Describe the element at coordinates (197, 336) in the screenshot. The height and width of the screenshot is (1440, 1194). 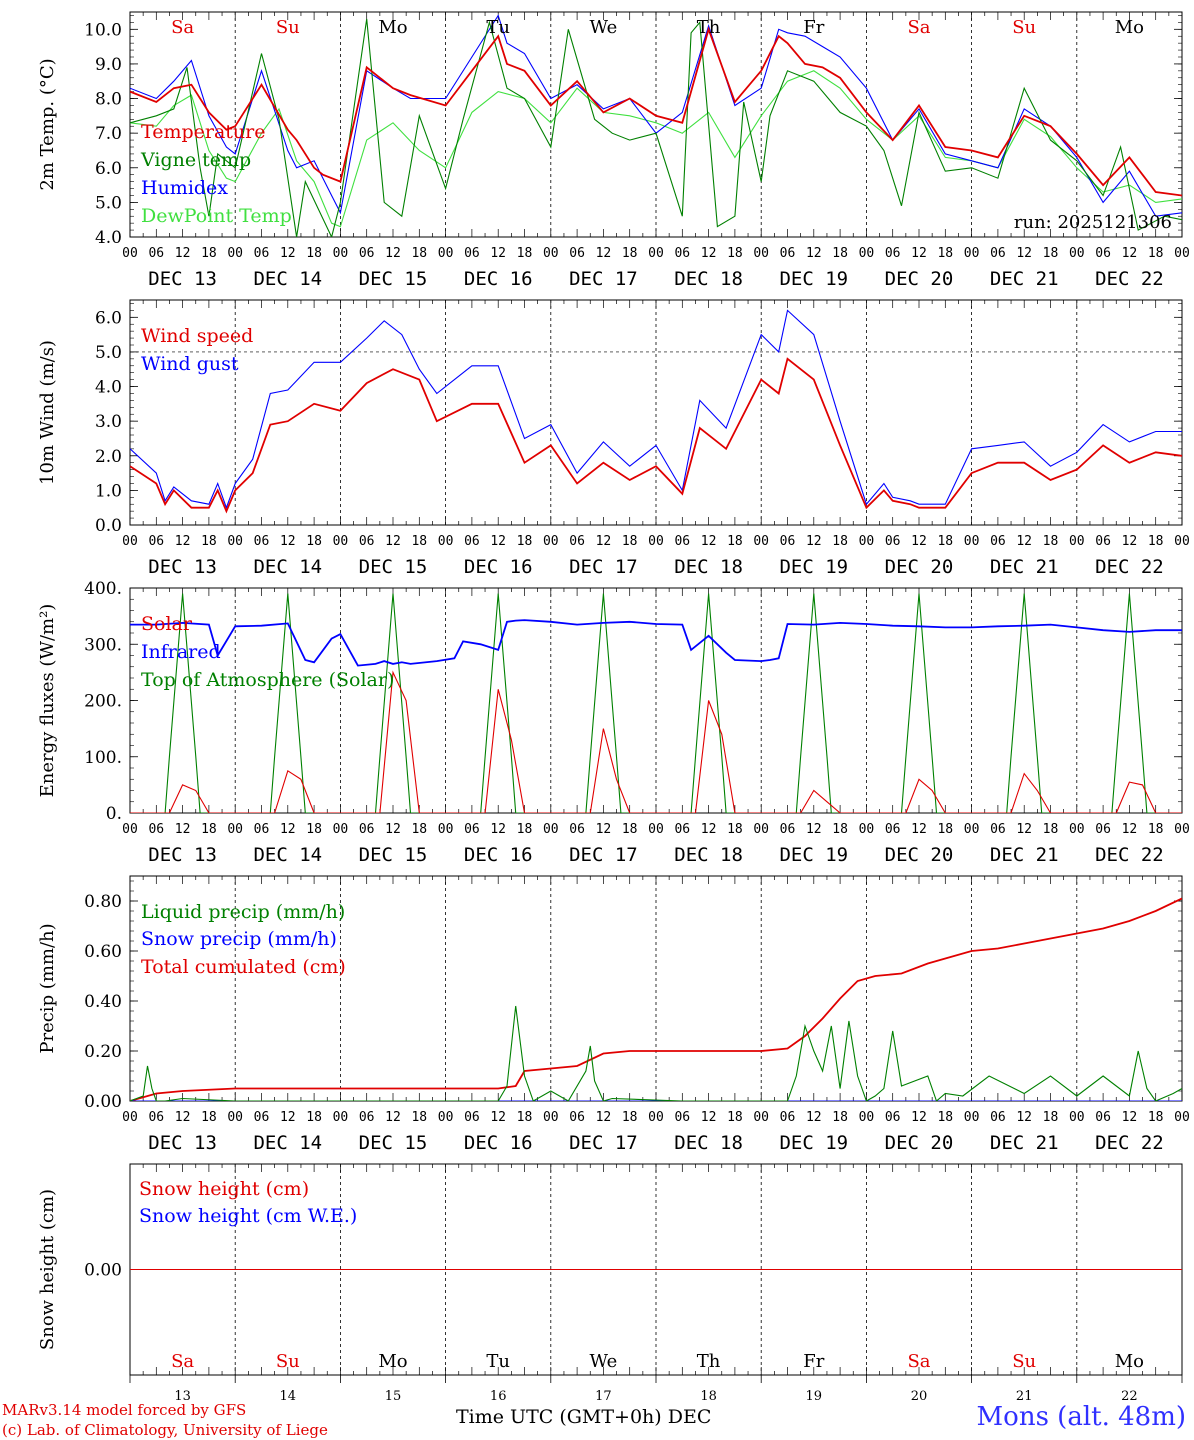
I see `legend-entry: Wind speed` at that location.